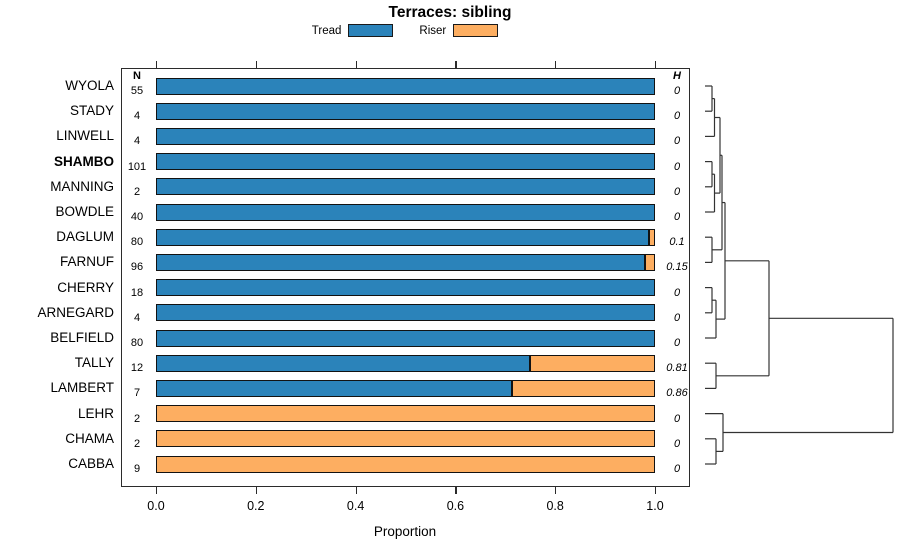  I want to click on x-axis-tick-label: 0.8, so click(555, 506).